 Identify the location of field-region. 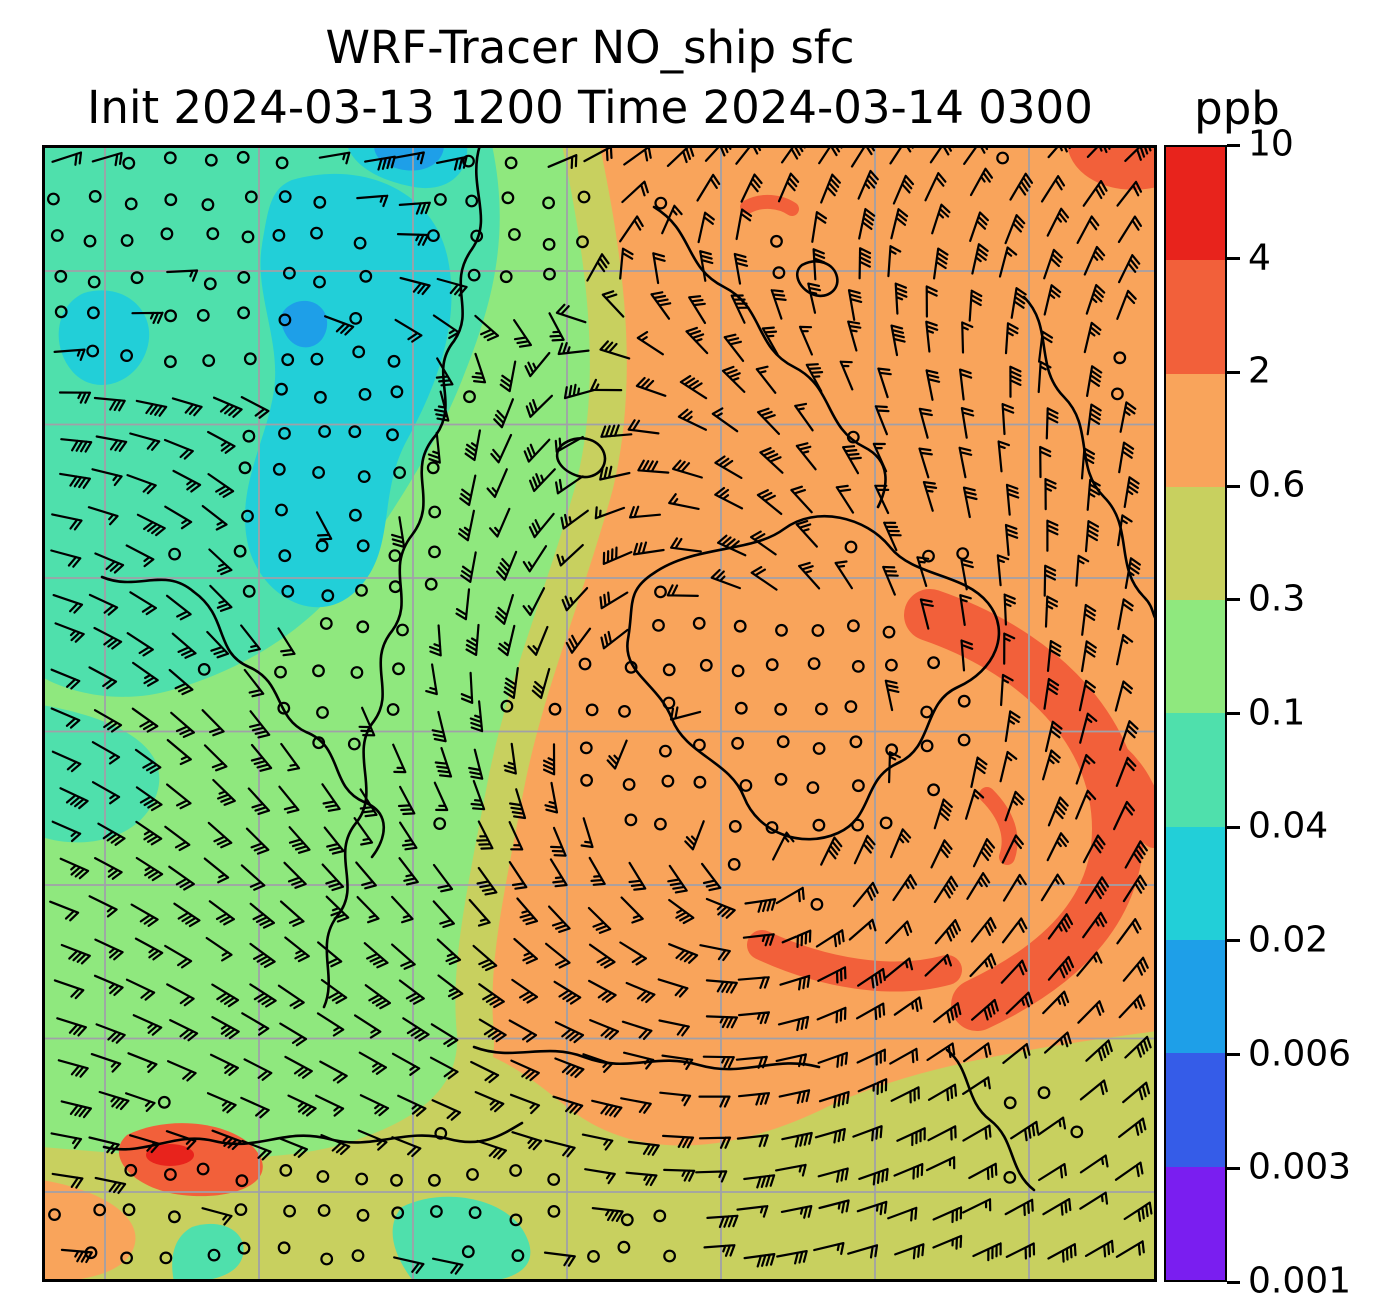
(409, 158).